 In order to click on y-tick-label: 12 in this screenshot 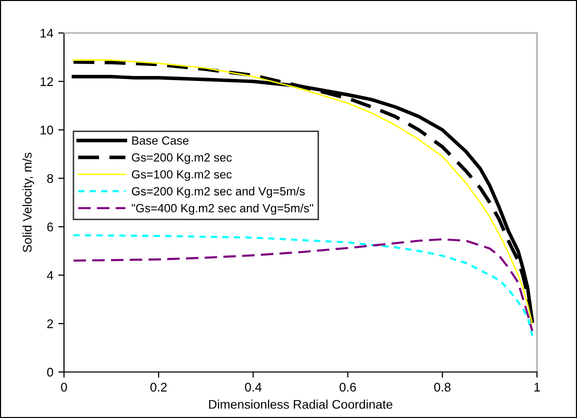, I will do `click(46, 81)`.